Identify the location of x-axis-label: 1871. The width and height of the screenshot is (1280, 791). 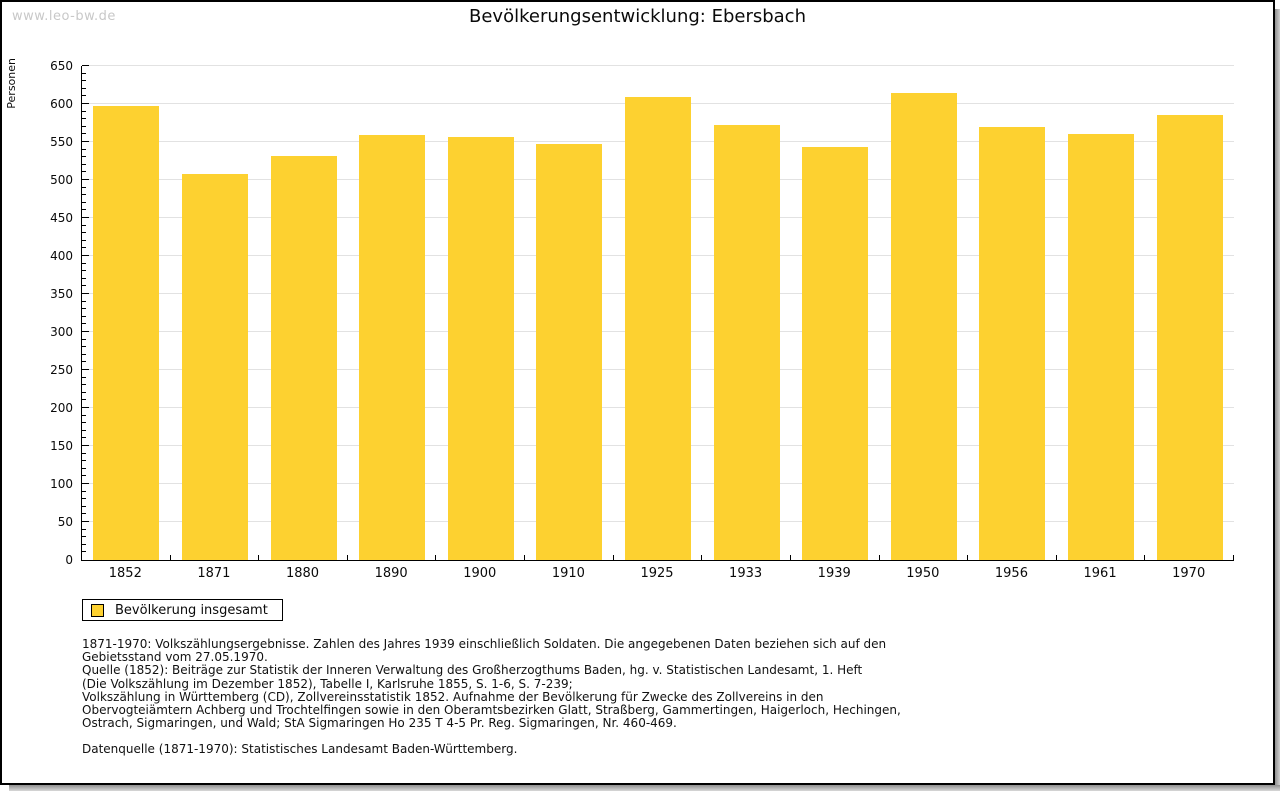
(214, 573).